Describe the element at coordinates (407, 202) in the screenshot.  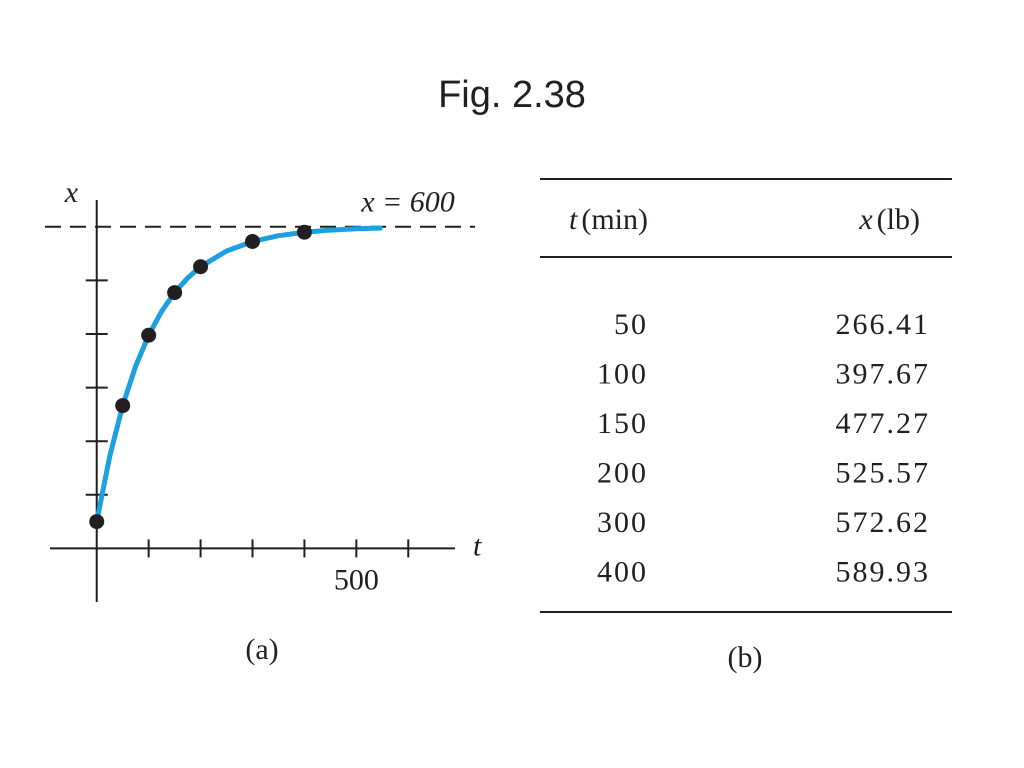
I see `annotation: x = 600` at that location.